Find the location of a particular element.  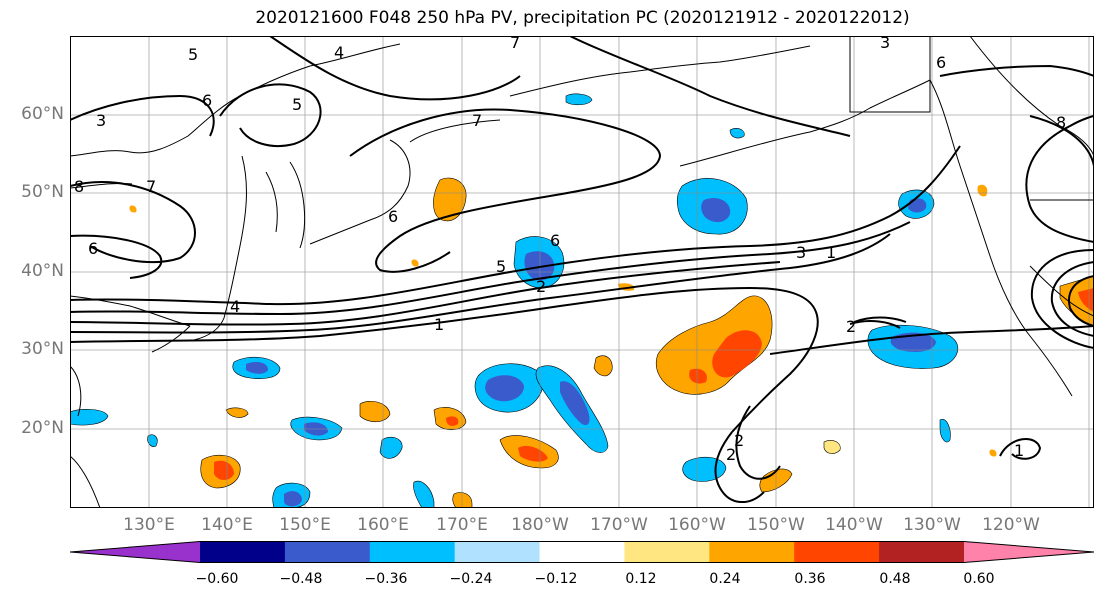

lat-label: 30°N is located at coordinates (42, 349).